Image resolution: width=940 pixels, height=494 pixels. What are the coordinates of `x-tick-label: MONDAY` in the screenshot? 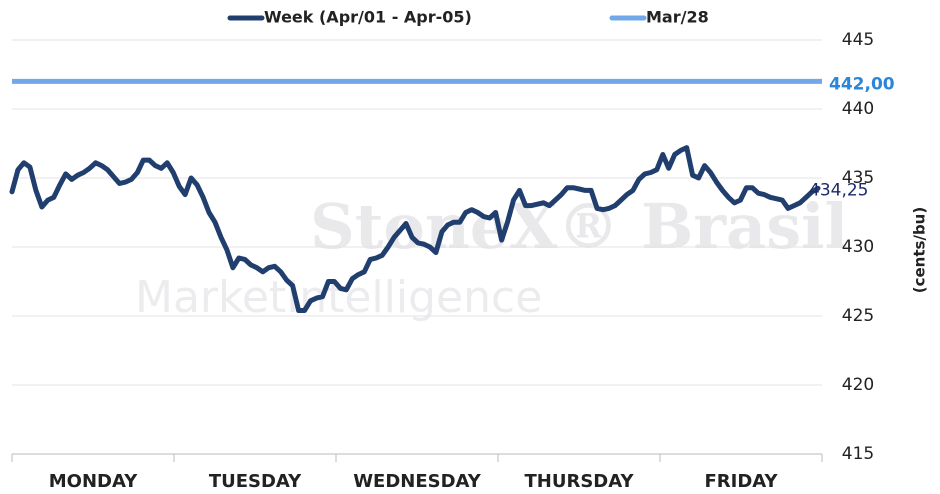 It's located at (93, 481).